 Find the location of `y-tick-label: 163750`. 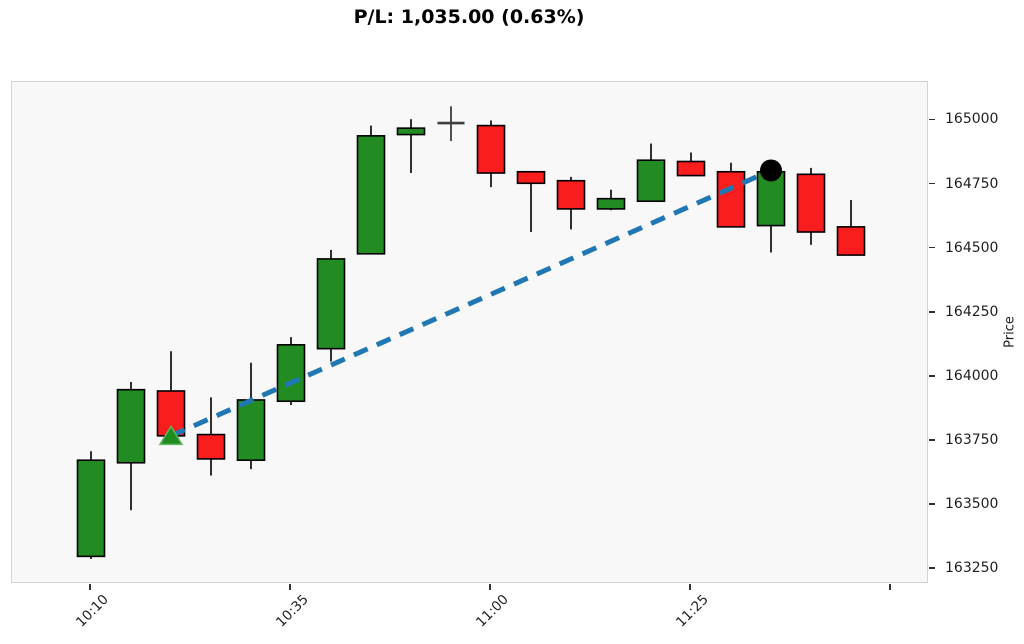

y-tick-label: 163750 is located at coordinates (972, 439).